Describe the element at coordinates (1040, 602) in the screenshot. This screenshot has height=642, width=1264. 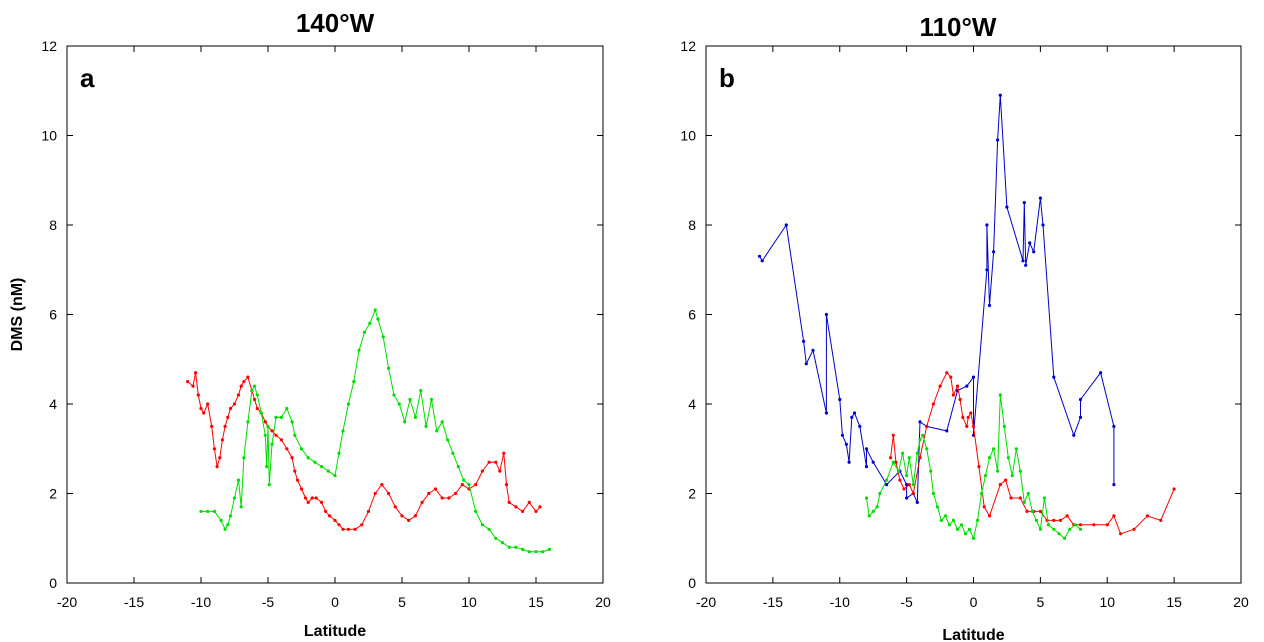
I see `x-tick-label: 5` at that location.